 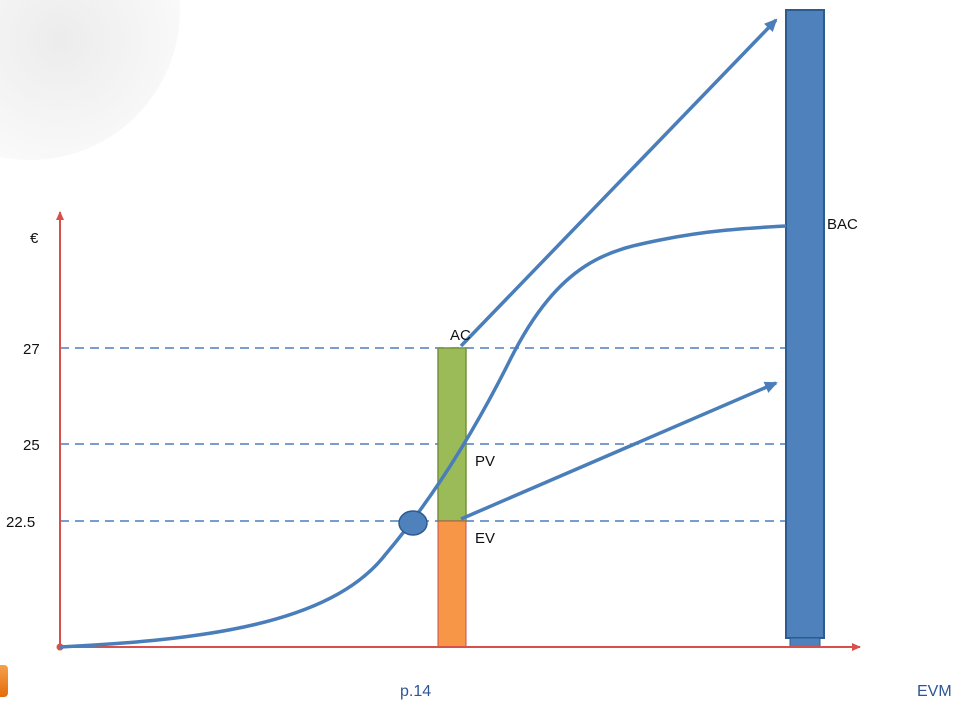 I want to click on ev-label: EV, so click(x=485, y=538).